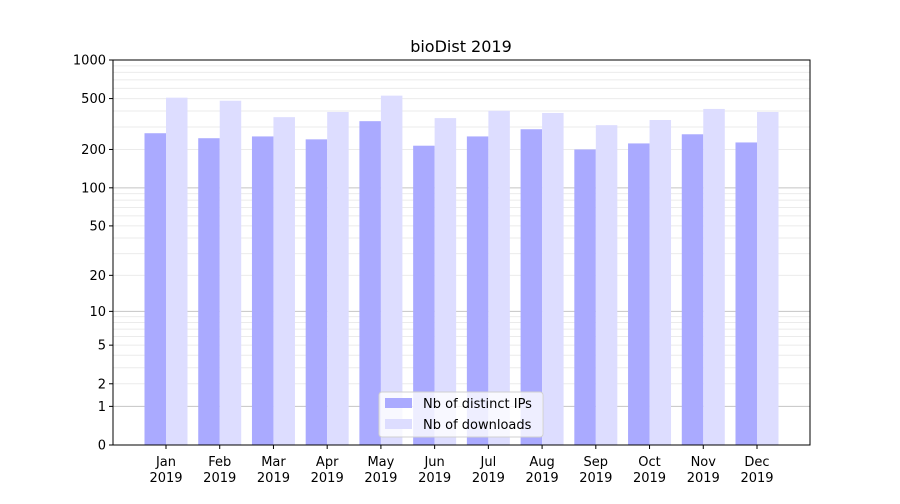  Describe the element at coordinates (704, 462) in the screenshot. I see `x-tick-label: Nov` at that location.